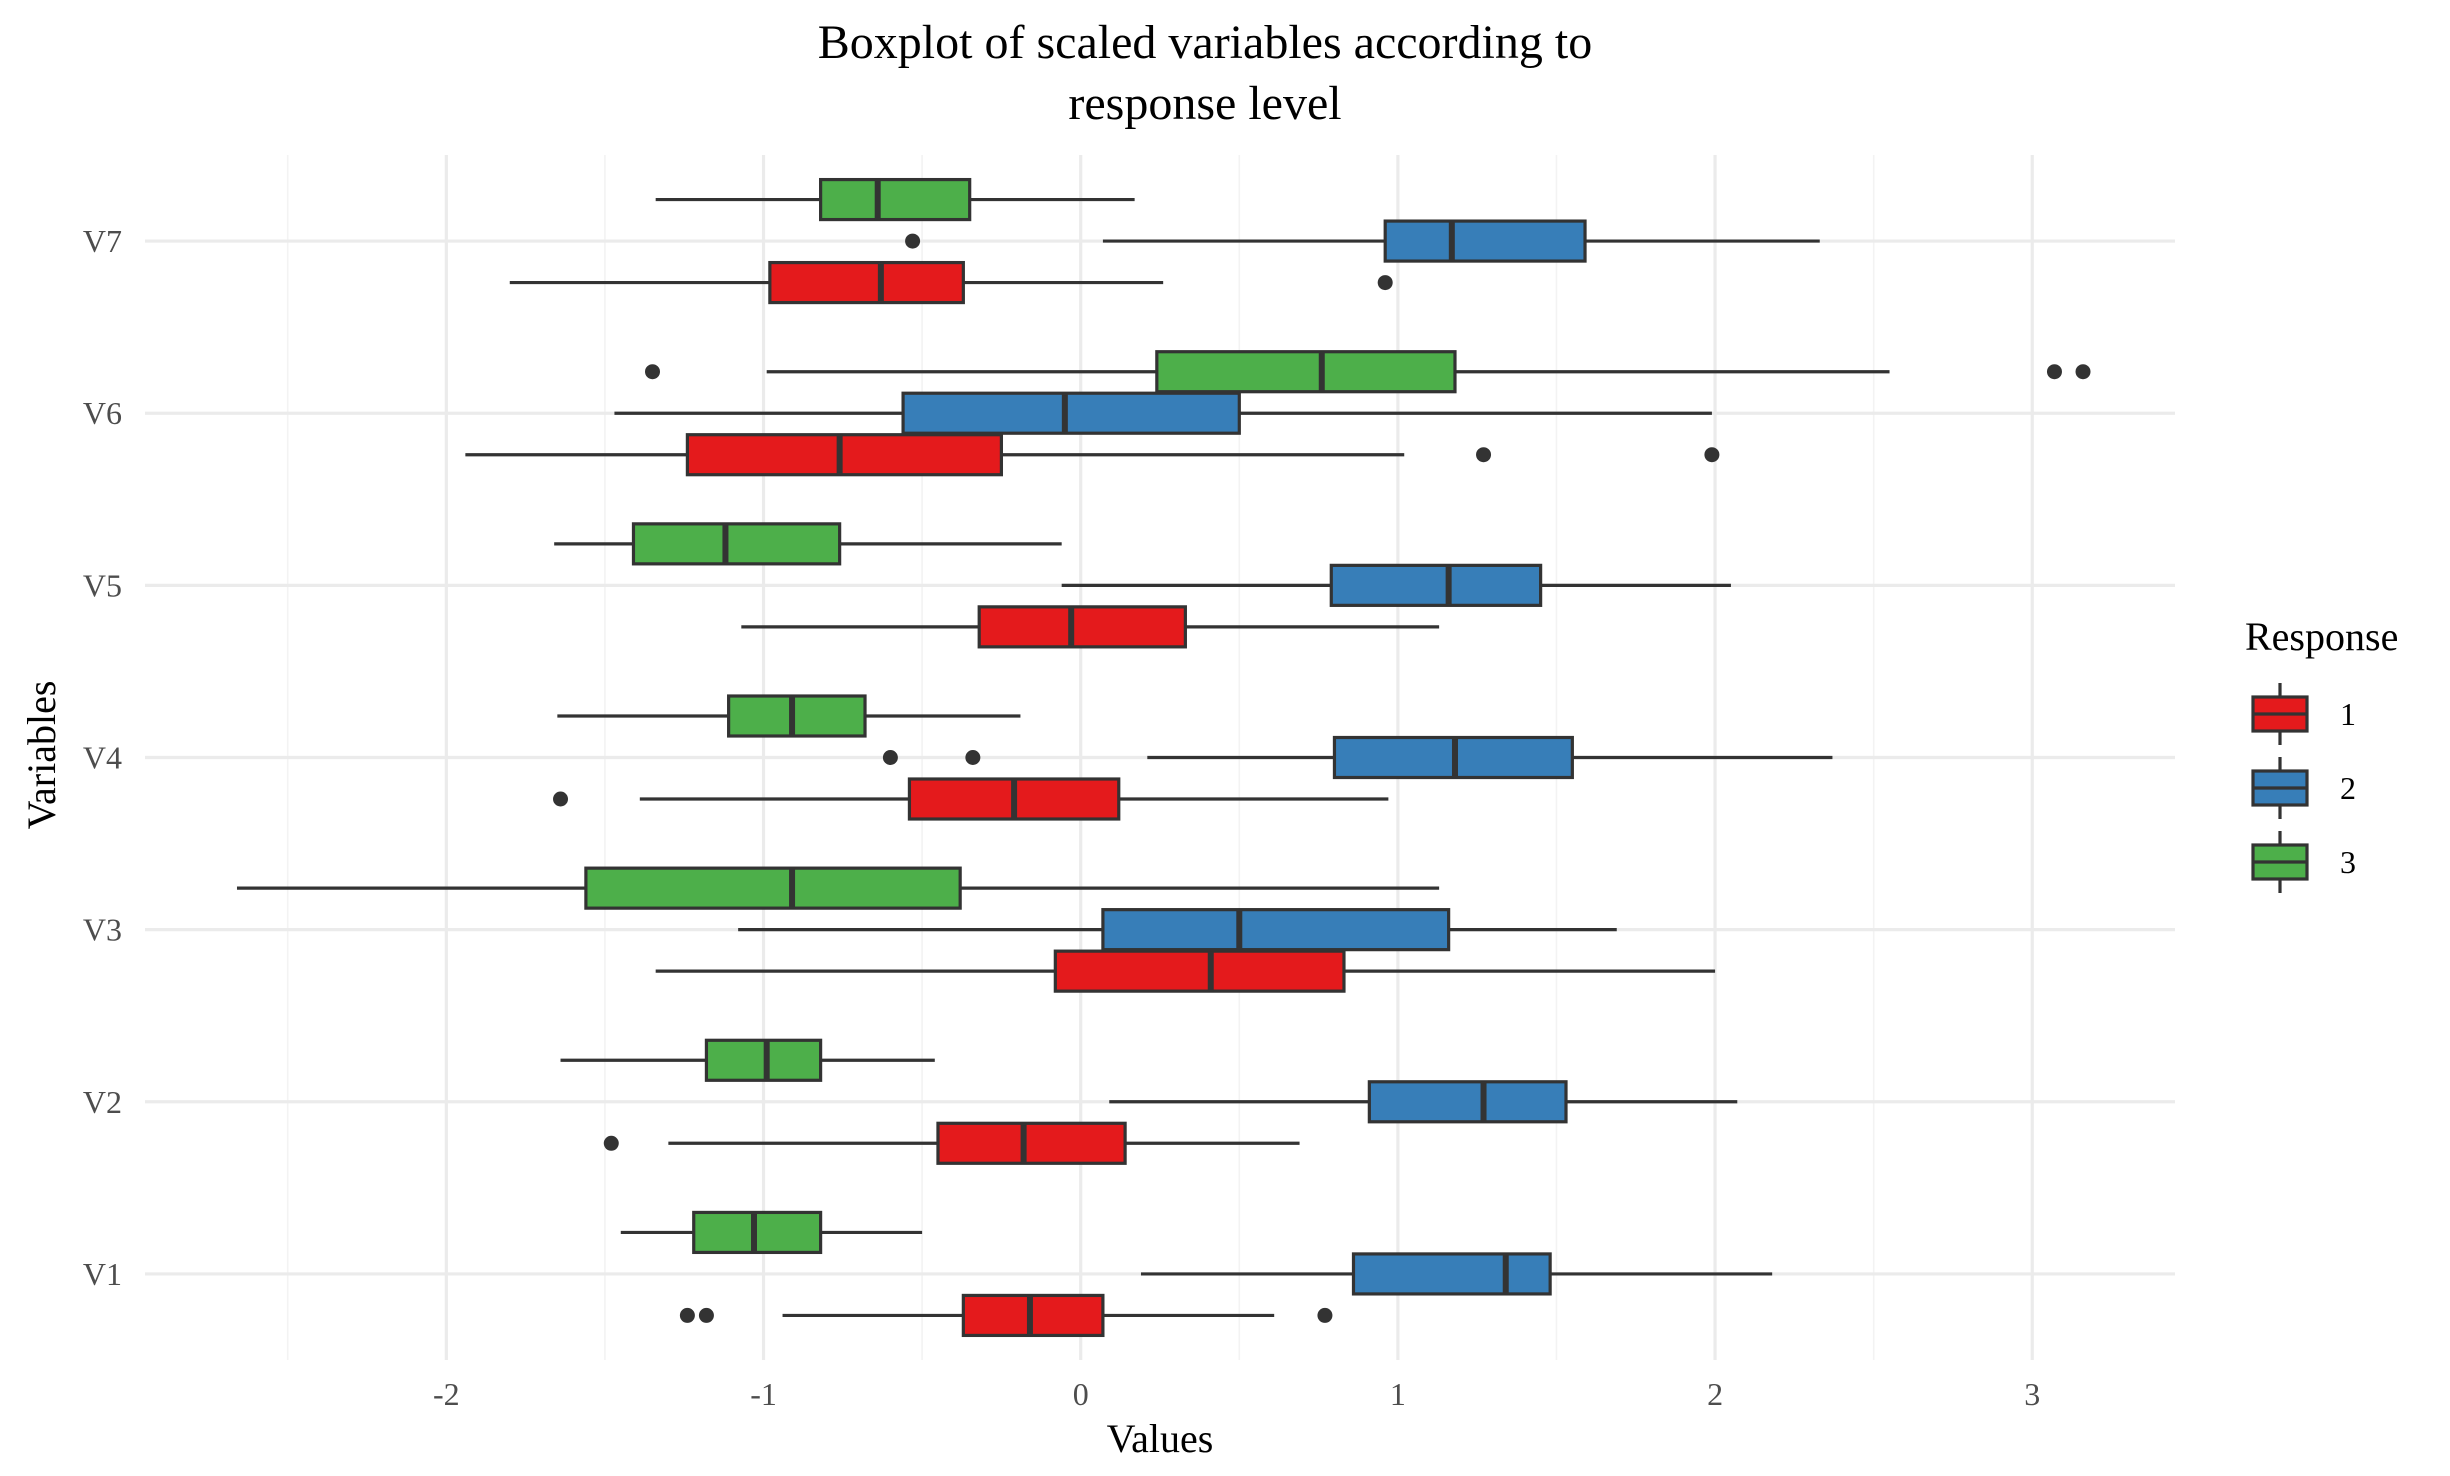  Describe the element at coordinates (102, 1274) in the screenshot. I see `y-tick-label: V1` at that location.